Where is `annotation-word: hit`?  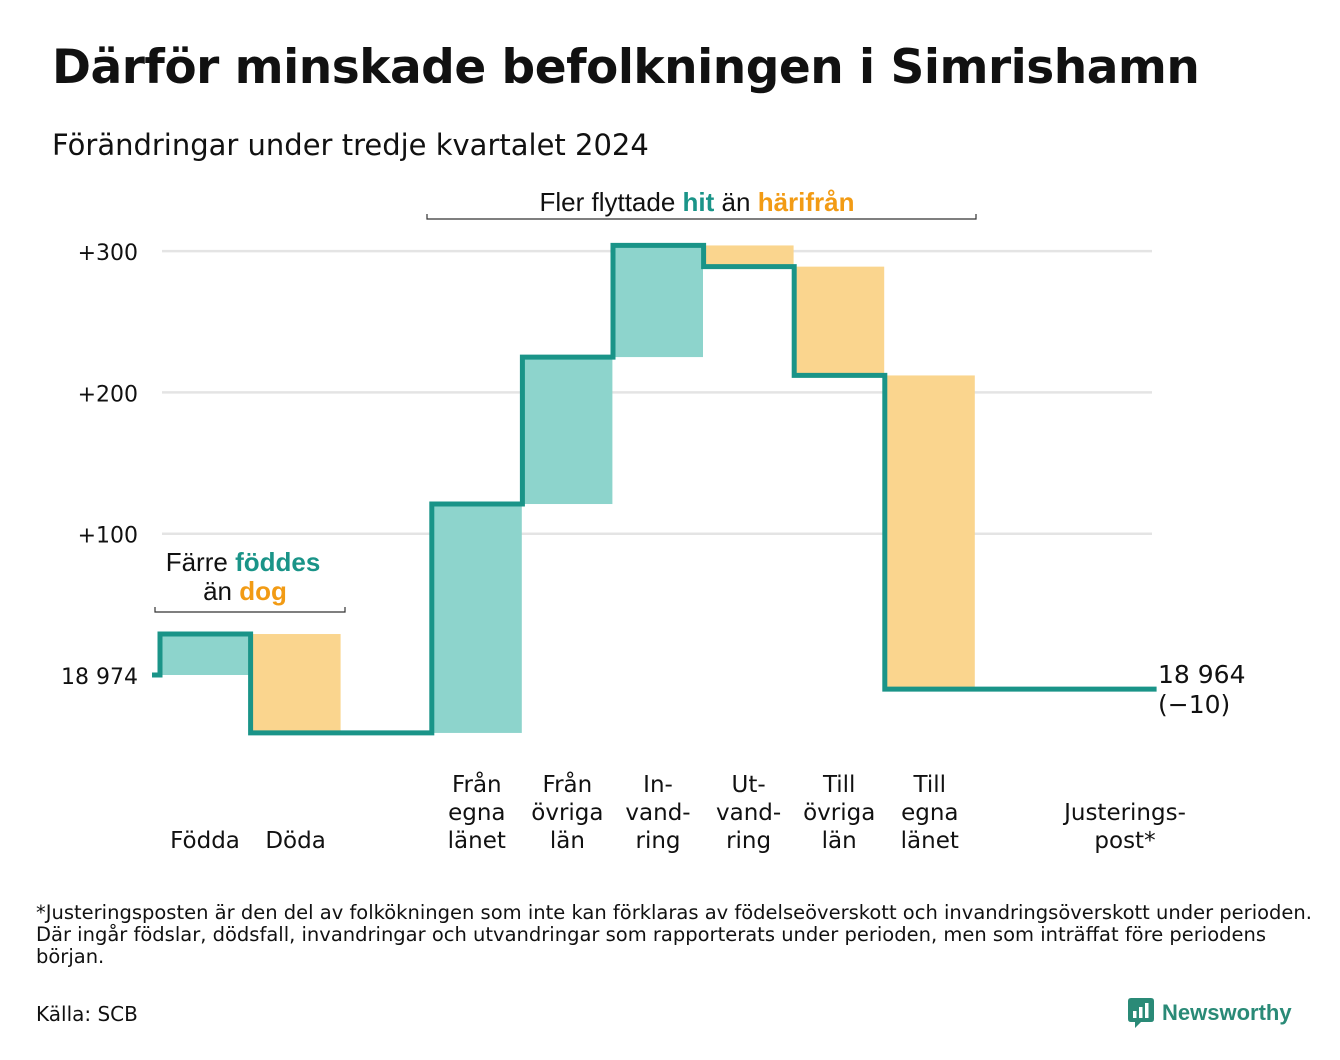
annotation-word: hit is located at coordinates (699, 202).